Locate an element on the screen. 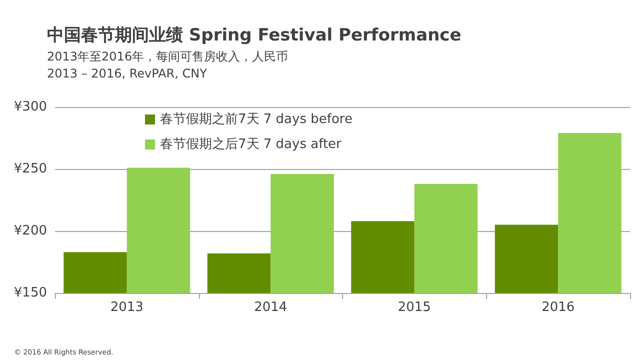  x-tick-label: 2015 is located at coordinates (414, 307).